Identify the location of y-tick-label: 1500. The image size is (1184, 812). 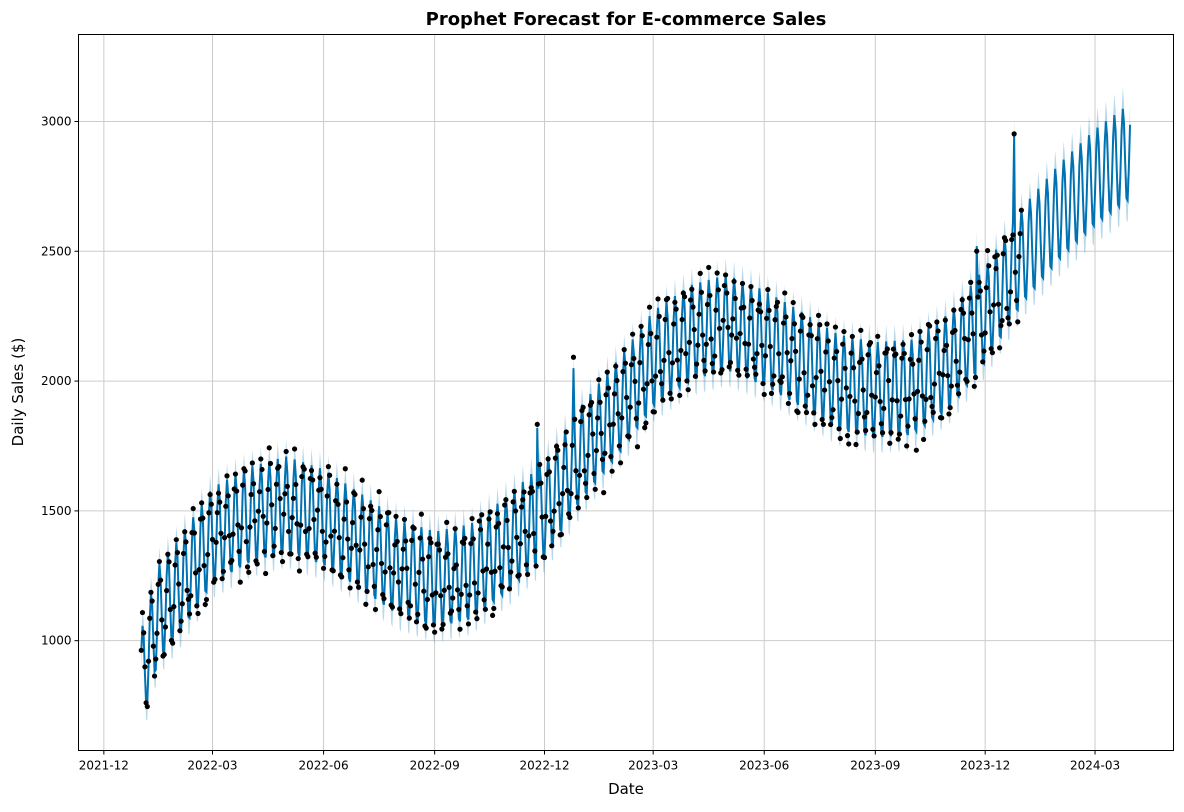
(56, 511).